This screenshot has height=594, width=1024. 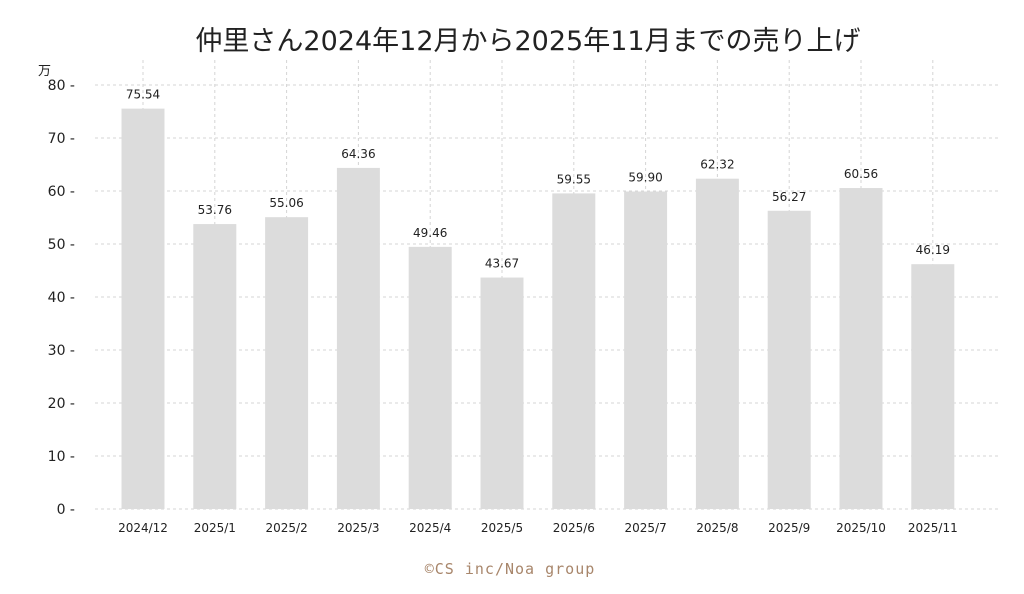 What do you see at coordinates (574, 179) in the screenshot?
I see `bar-value-label: 59.55` at bounding box center [574, 179].